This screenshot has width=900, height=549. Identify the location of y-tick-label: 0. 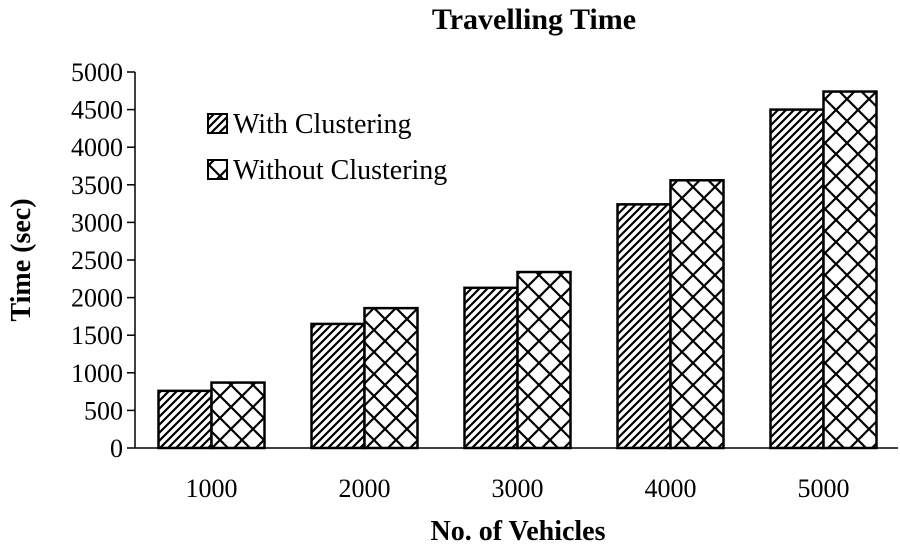
(116, 448).